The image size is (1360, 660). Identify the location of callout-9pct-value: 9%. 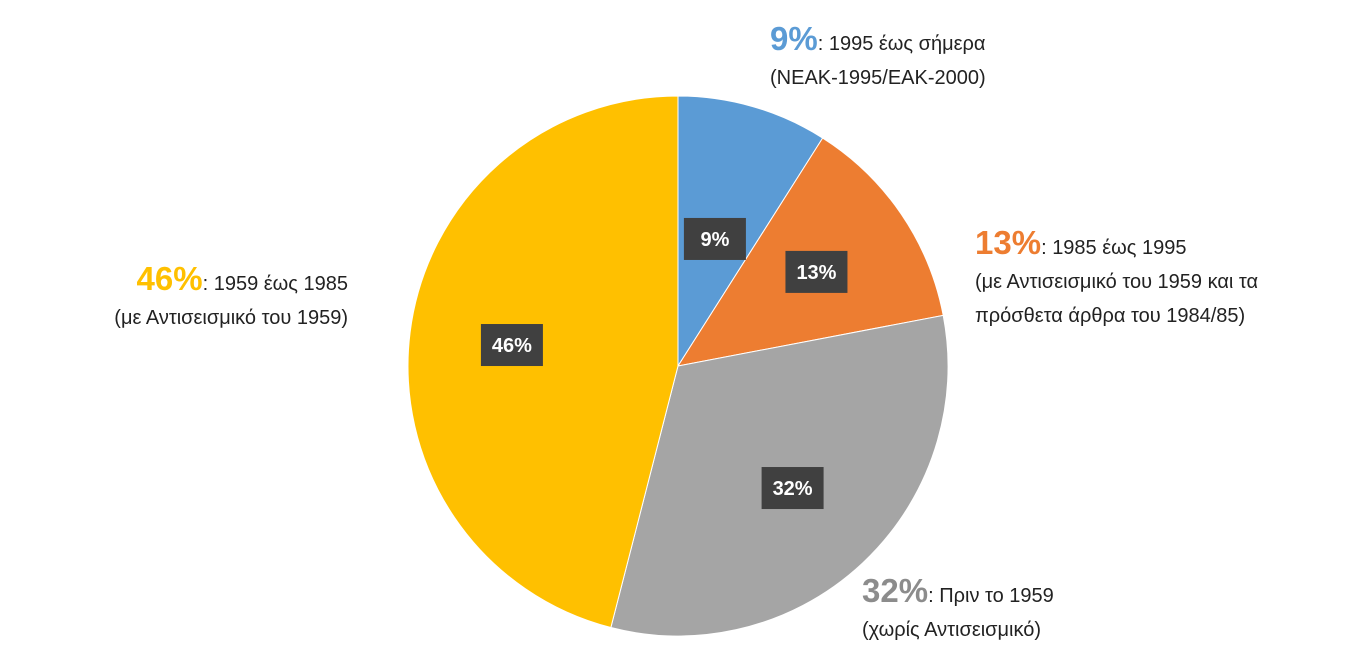
(794, 38).